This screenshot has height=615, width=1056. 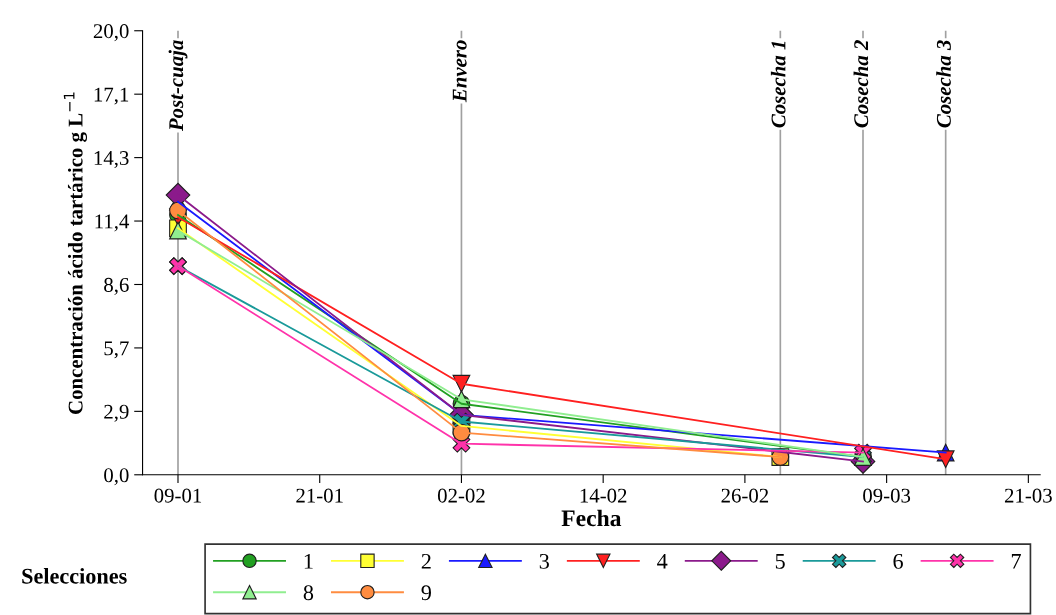 What do you see at coordinates (112, 223) in the screenshot?
I see `y-tick-label: 11,4` at bounding box center [112, 223].